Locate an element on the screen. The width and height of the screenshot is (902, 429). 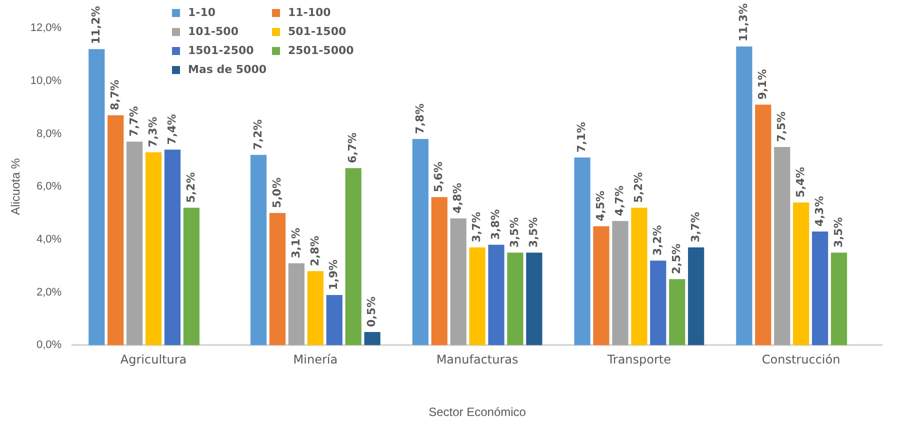
data-label: 3,2% is located at coordinates (657, 240).